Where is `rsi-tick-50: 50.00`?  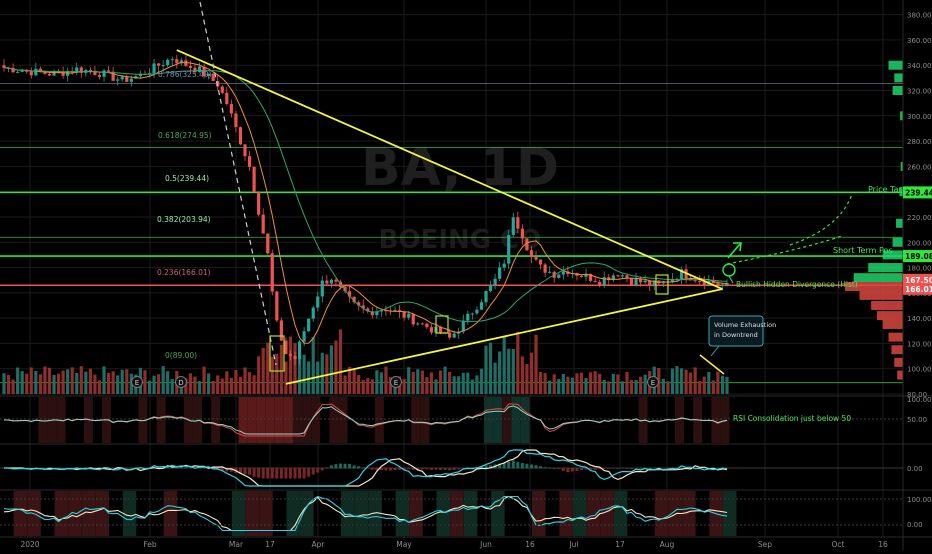 rsi-tick-50: 50.00 is located at coordinates (917, 420).